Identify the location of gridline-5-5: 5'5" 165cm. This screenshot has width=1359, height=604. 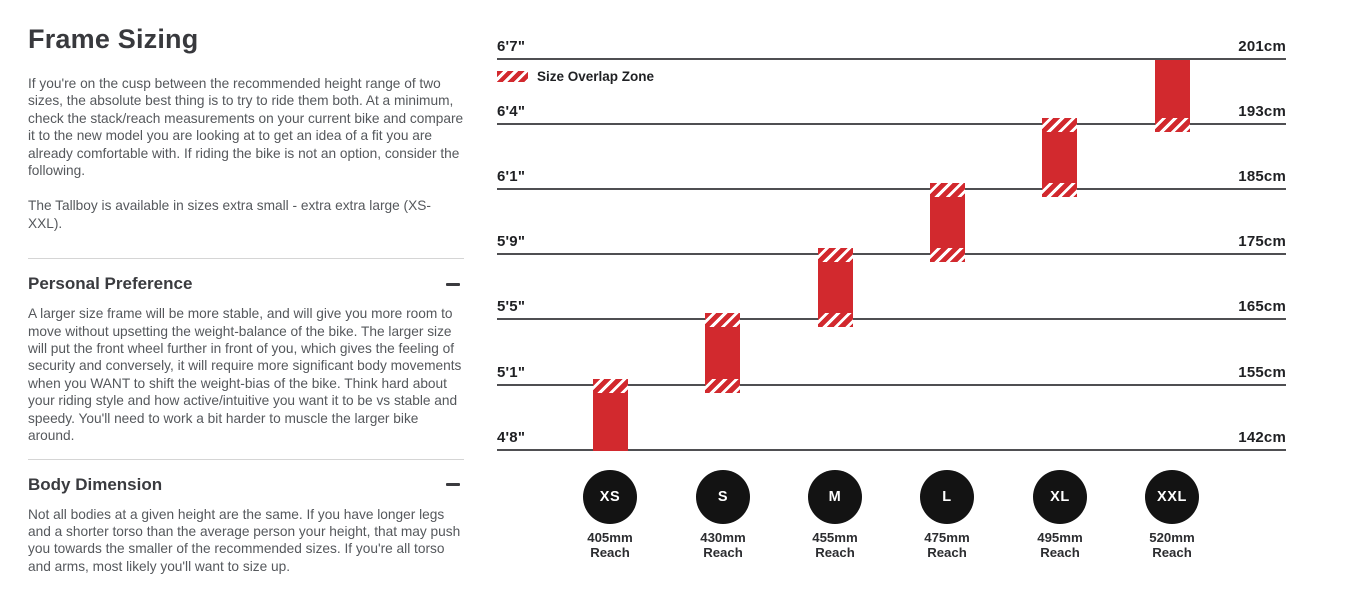
(891, 309).